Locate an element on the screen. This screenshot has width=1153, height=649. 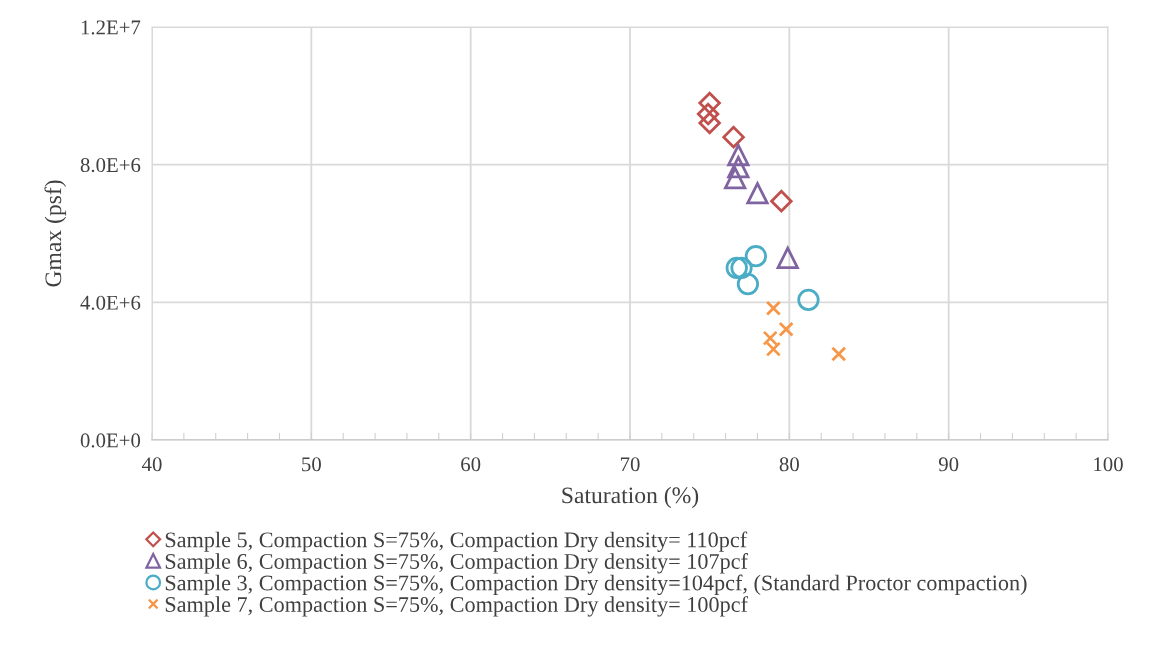
legend-label: Sample 3, Compaction S=75%, Compaction Dry density=104pcf, (Standard Proctor compaction) is located at coordinates (596, 585).